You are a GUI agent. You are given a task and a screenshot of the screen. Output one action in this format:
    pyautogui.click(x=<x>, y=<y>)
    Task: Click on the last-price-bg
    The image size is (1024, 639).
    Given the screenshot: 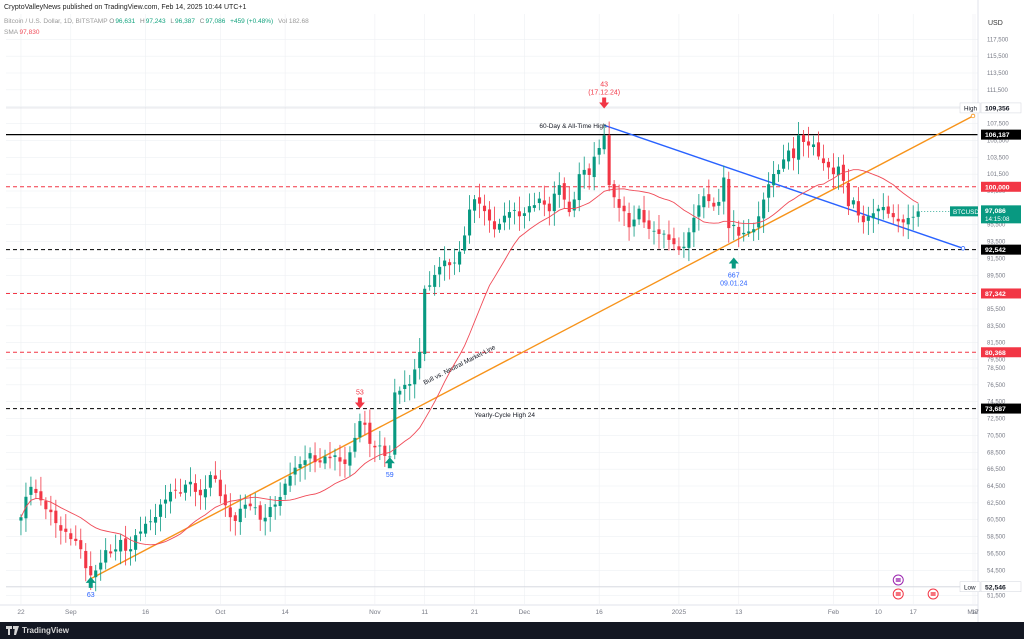 What is the action you would take?
    pyautogui.click(x=1001, y=214)
    